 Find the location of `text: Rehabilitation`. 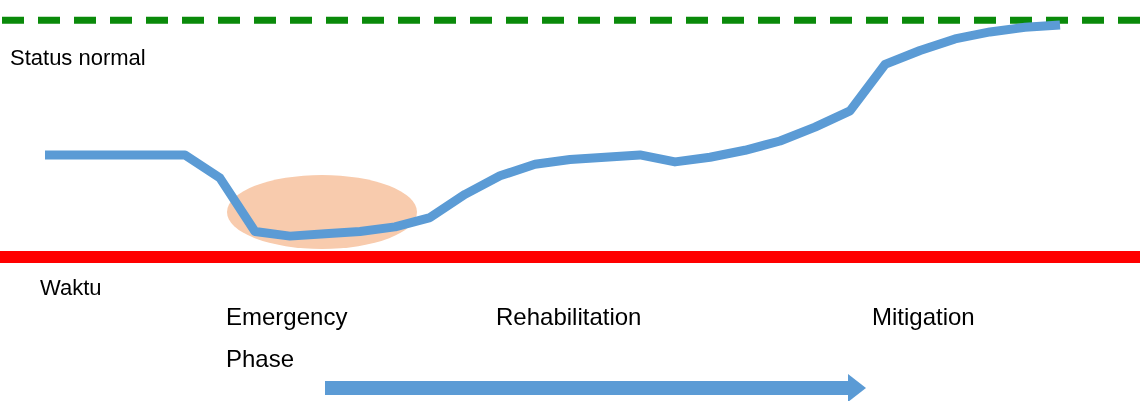

text: Rehabilitation is located at coordinates (569, 316).